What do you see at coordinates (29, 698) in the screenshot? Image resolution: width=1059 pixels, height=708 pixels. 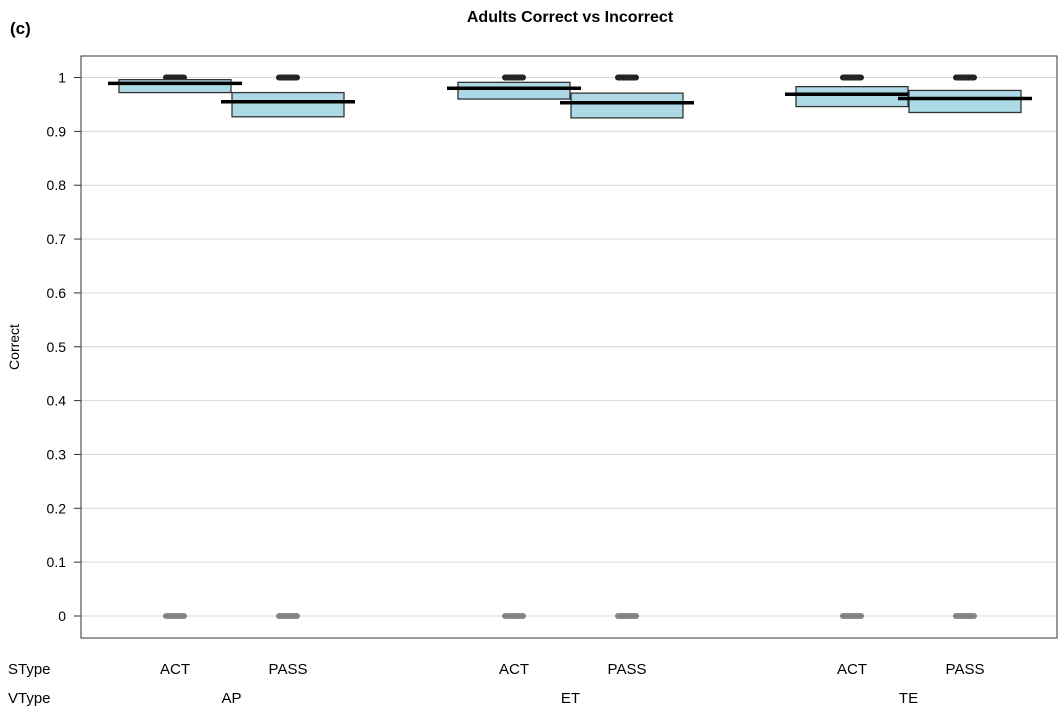 I see `vtype-factor-label: VType` at bounding box center [29, 698].